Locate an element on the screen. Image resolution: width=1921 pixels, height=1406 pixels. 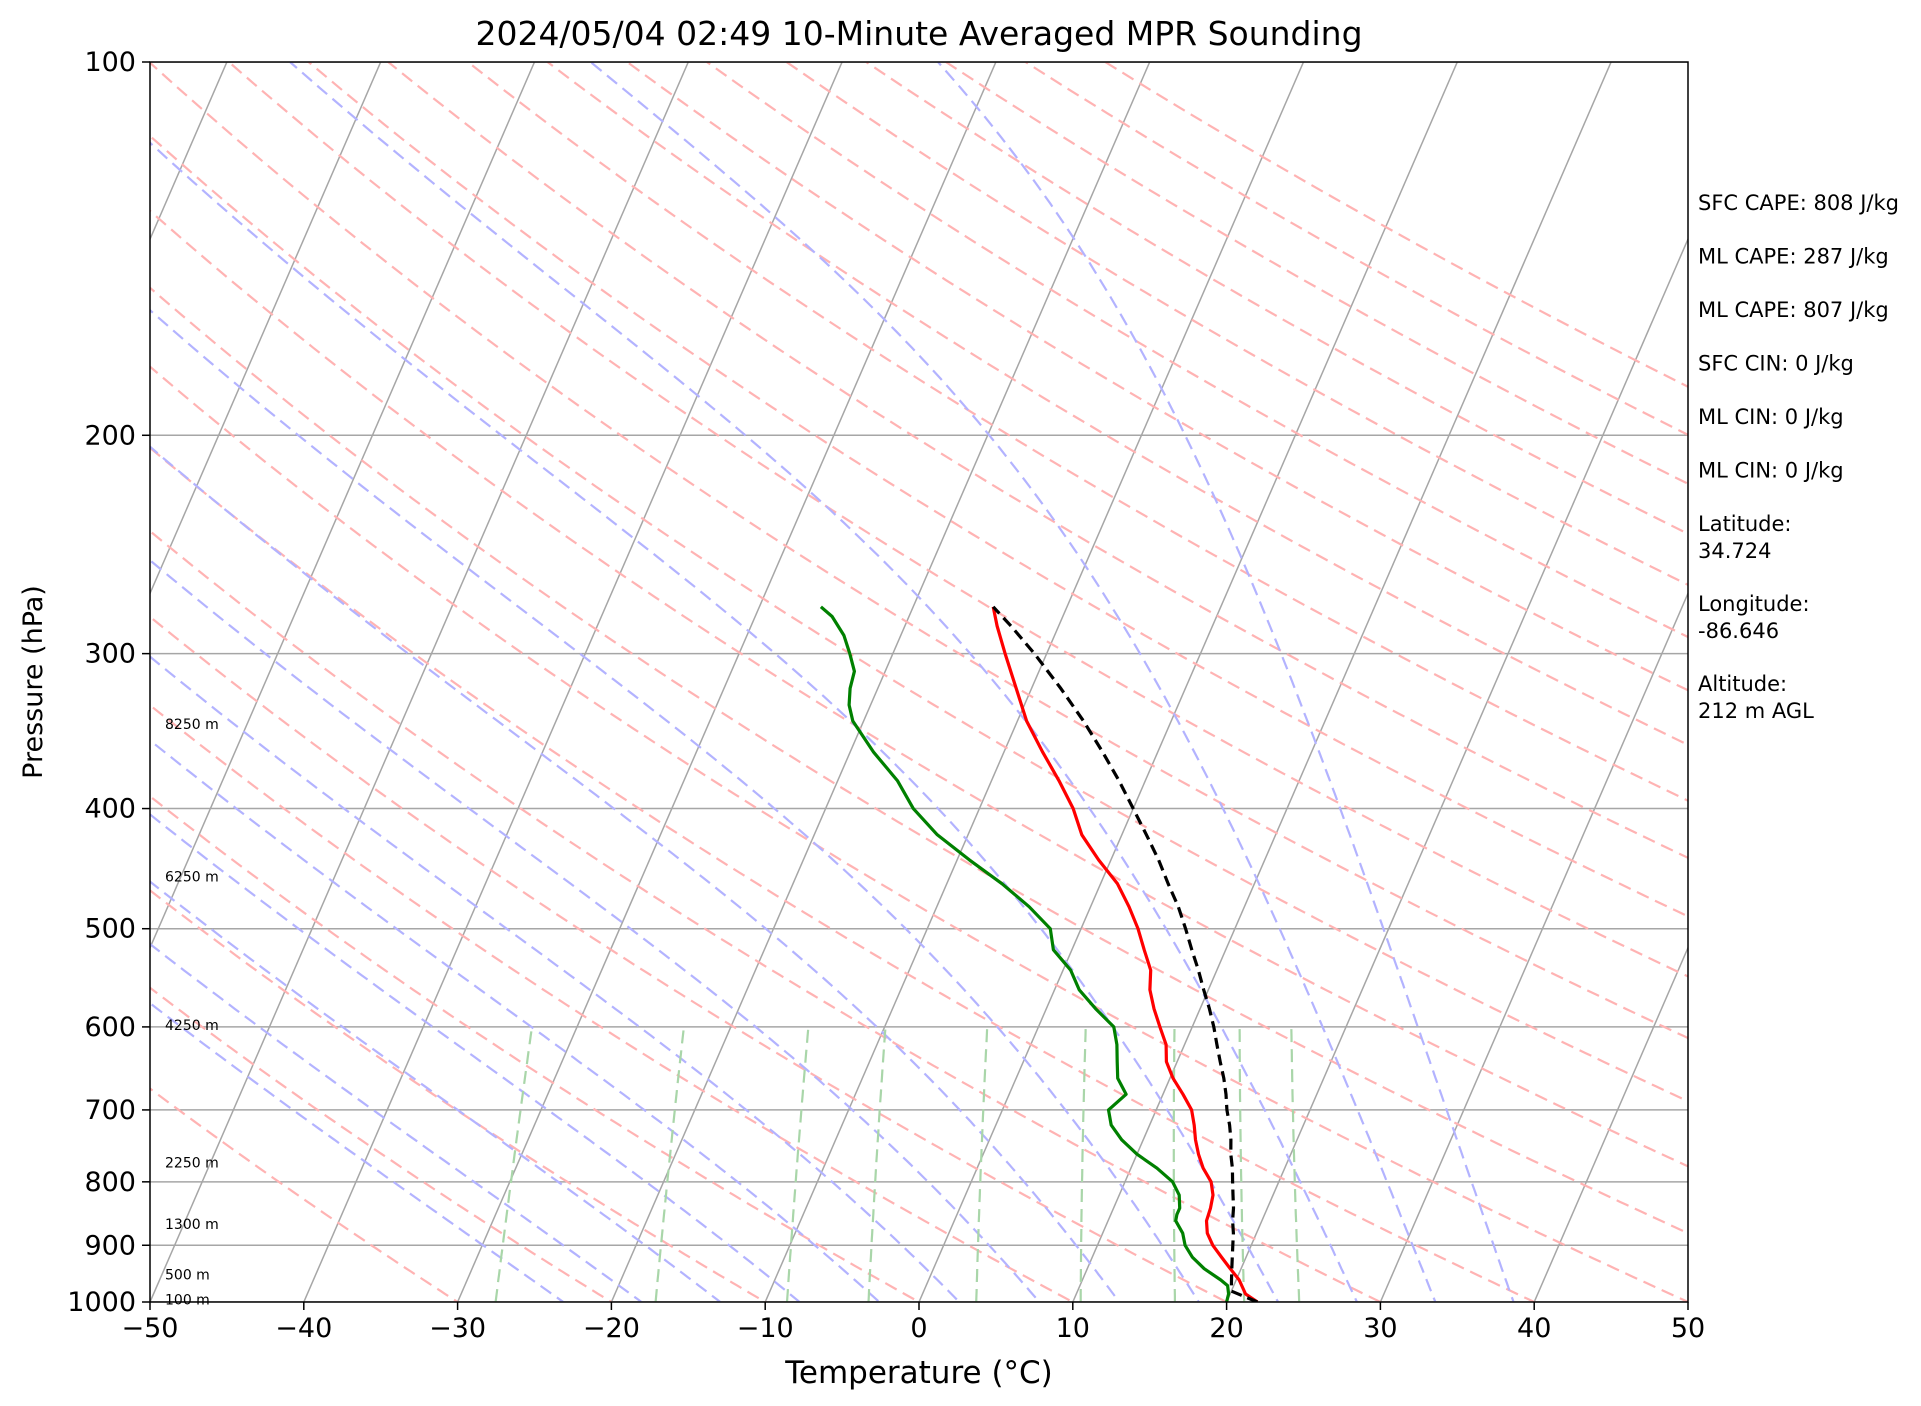
side-panel-line: SFC CIN: 0 J/kg is located at coordinates (1776, 364).